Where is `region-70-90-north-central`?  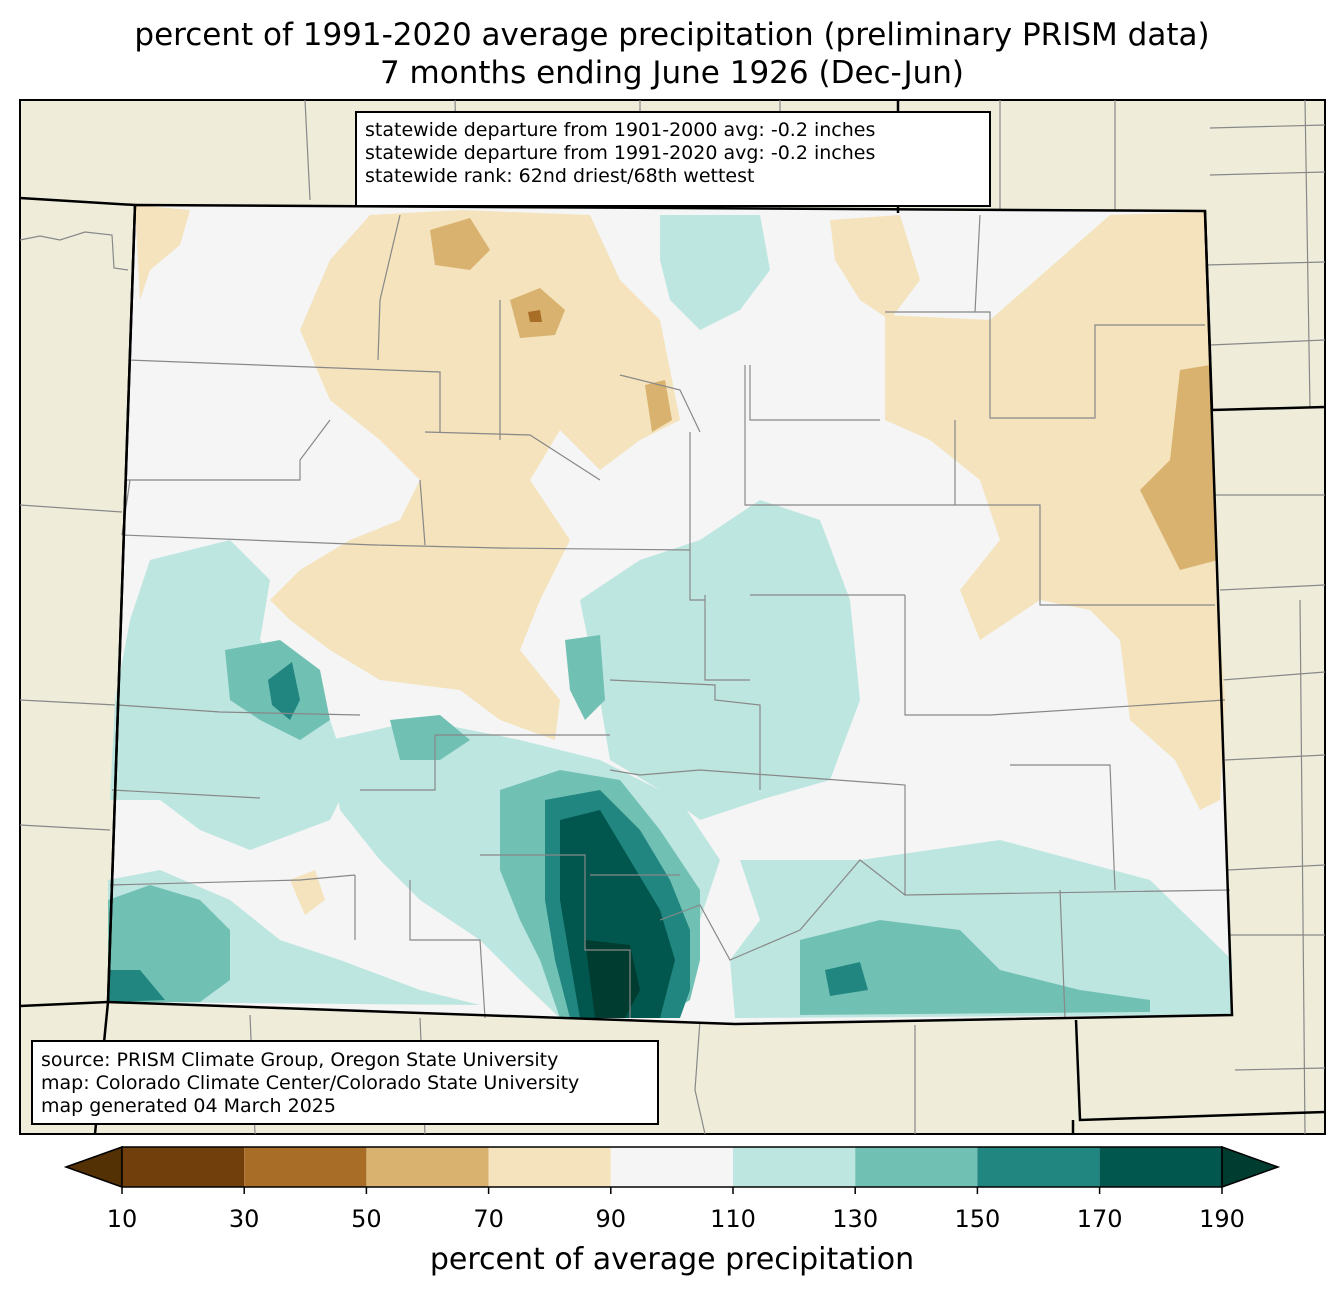 region-70-90-north-central is located at coordinates (475, 475).